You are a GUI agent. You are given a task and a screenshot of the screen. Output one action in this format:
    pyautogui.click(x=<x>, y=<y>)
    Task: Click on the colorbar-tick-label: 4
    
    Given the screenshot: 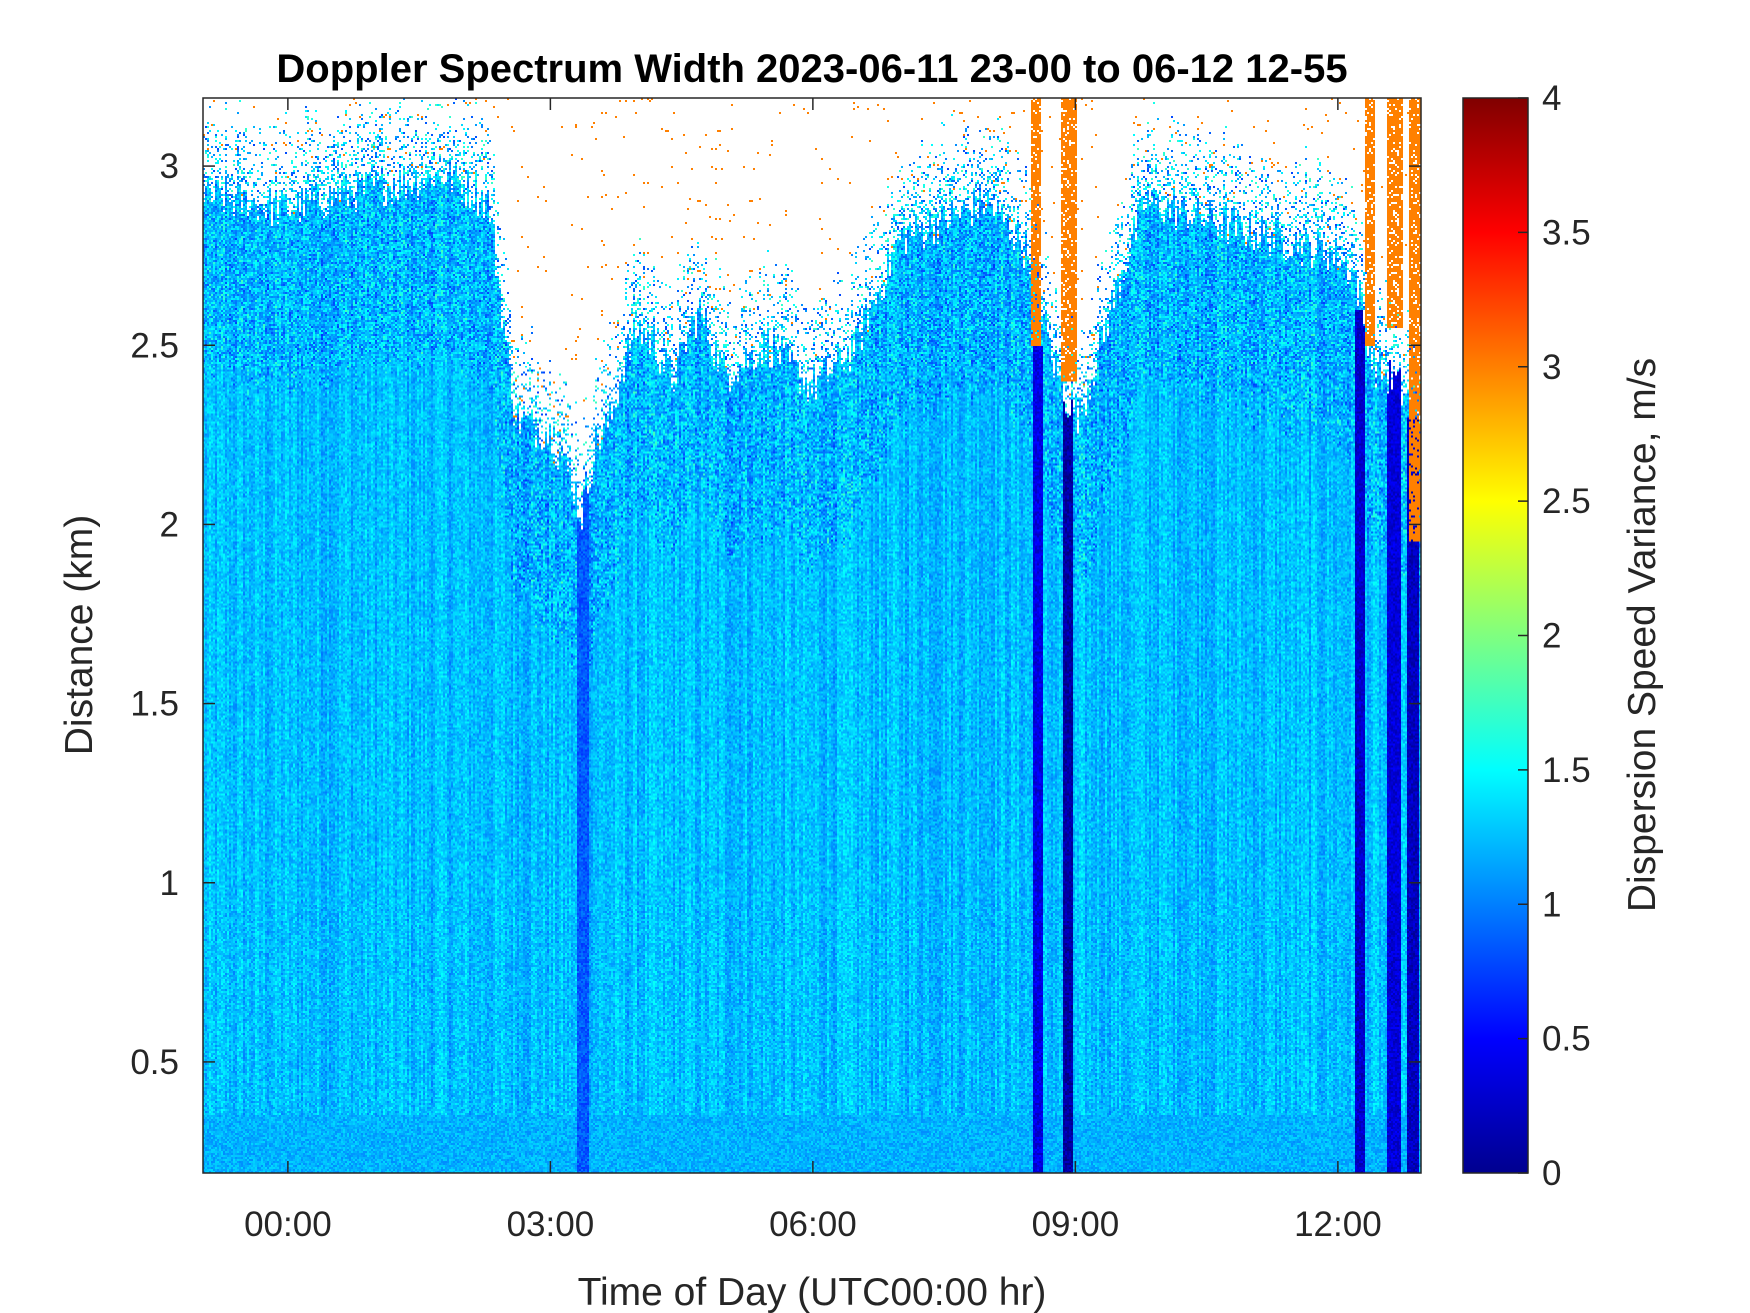 What is the action you would take?
    pyautogui.click(x=1551, y=98)
    